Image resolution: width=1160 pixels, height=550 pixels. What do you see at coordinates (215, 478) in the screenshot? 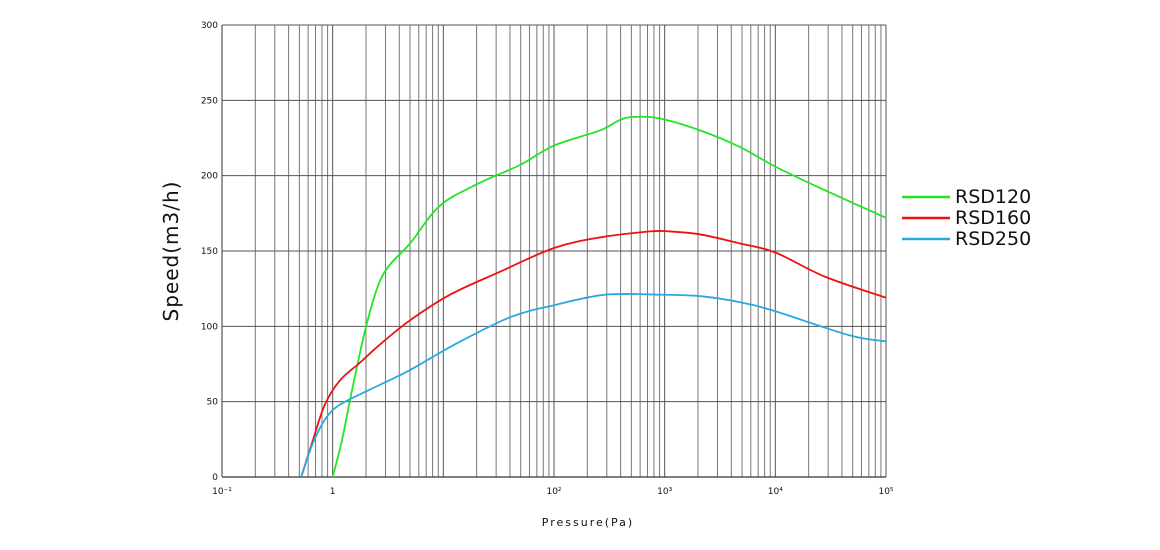
I see `y-tick-label: 0` at bounding box center [215, 478].